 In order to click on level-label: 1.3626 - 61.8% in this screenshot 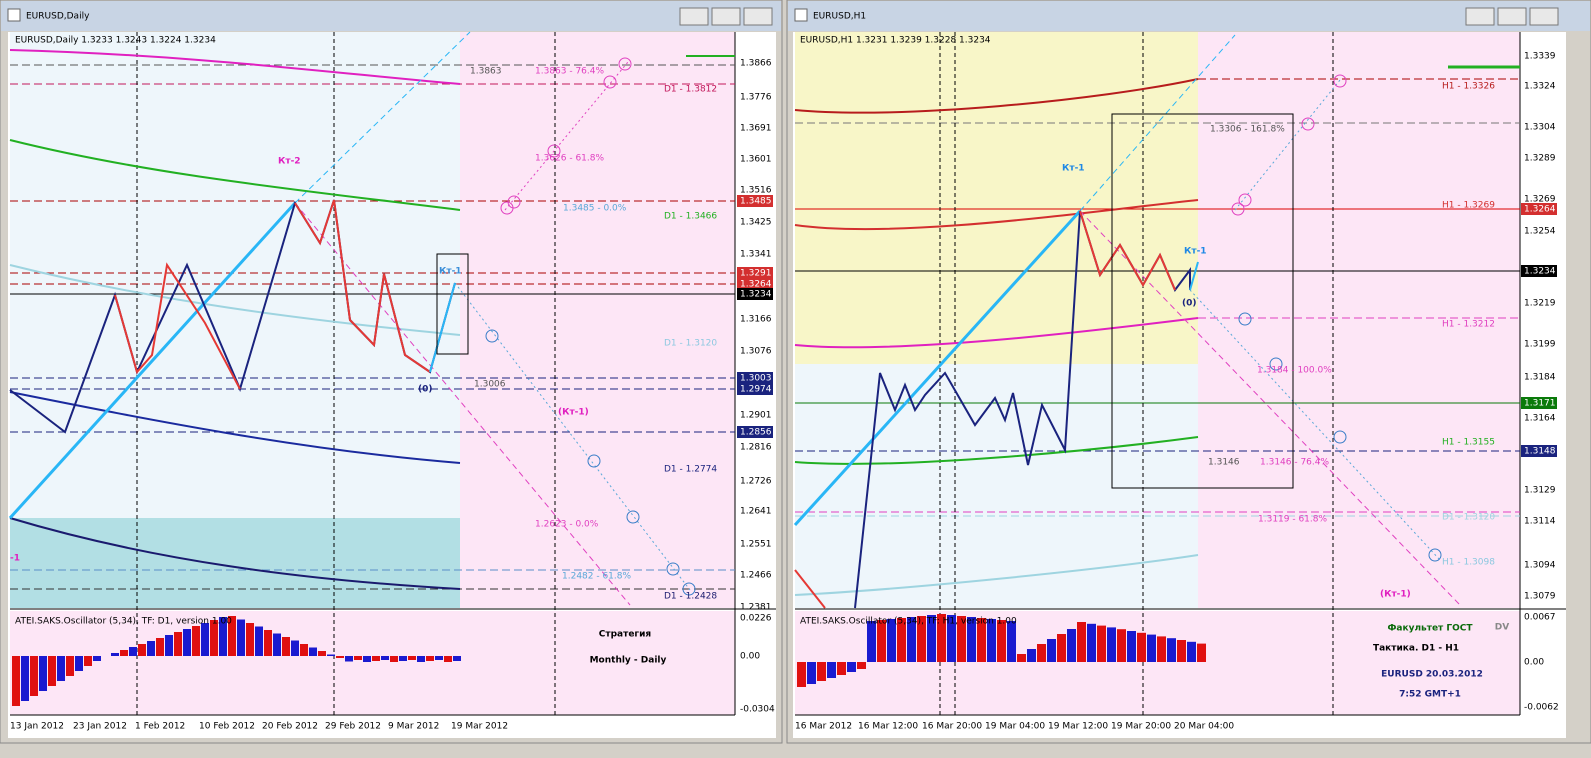, I will do `click(569, 159)`.